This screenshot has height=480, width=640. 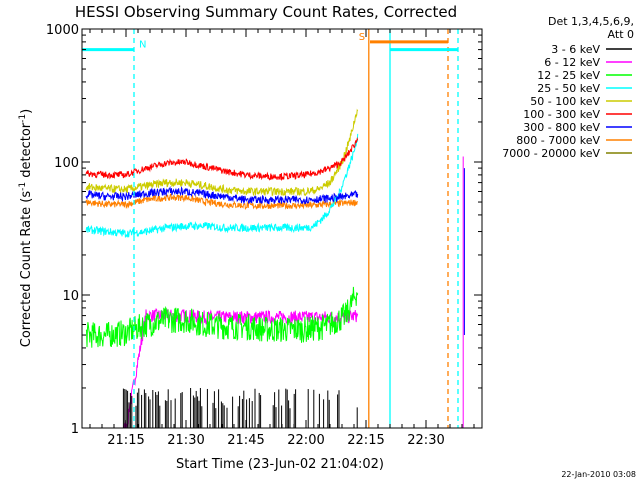 I want to click on y-tick-label: 100, so click(x=66, y=163).